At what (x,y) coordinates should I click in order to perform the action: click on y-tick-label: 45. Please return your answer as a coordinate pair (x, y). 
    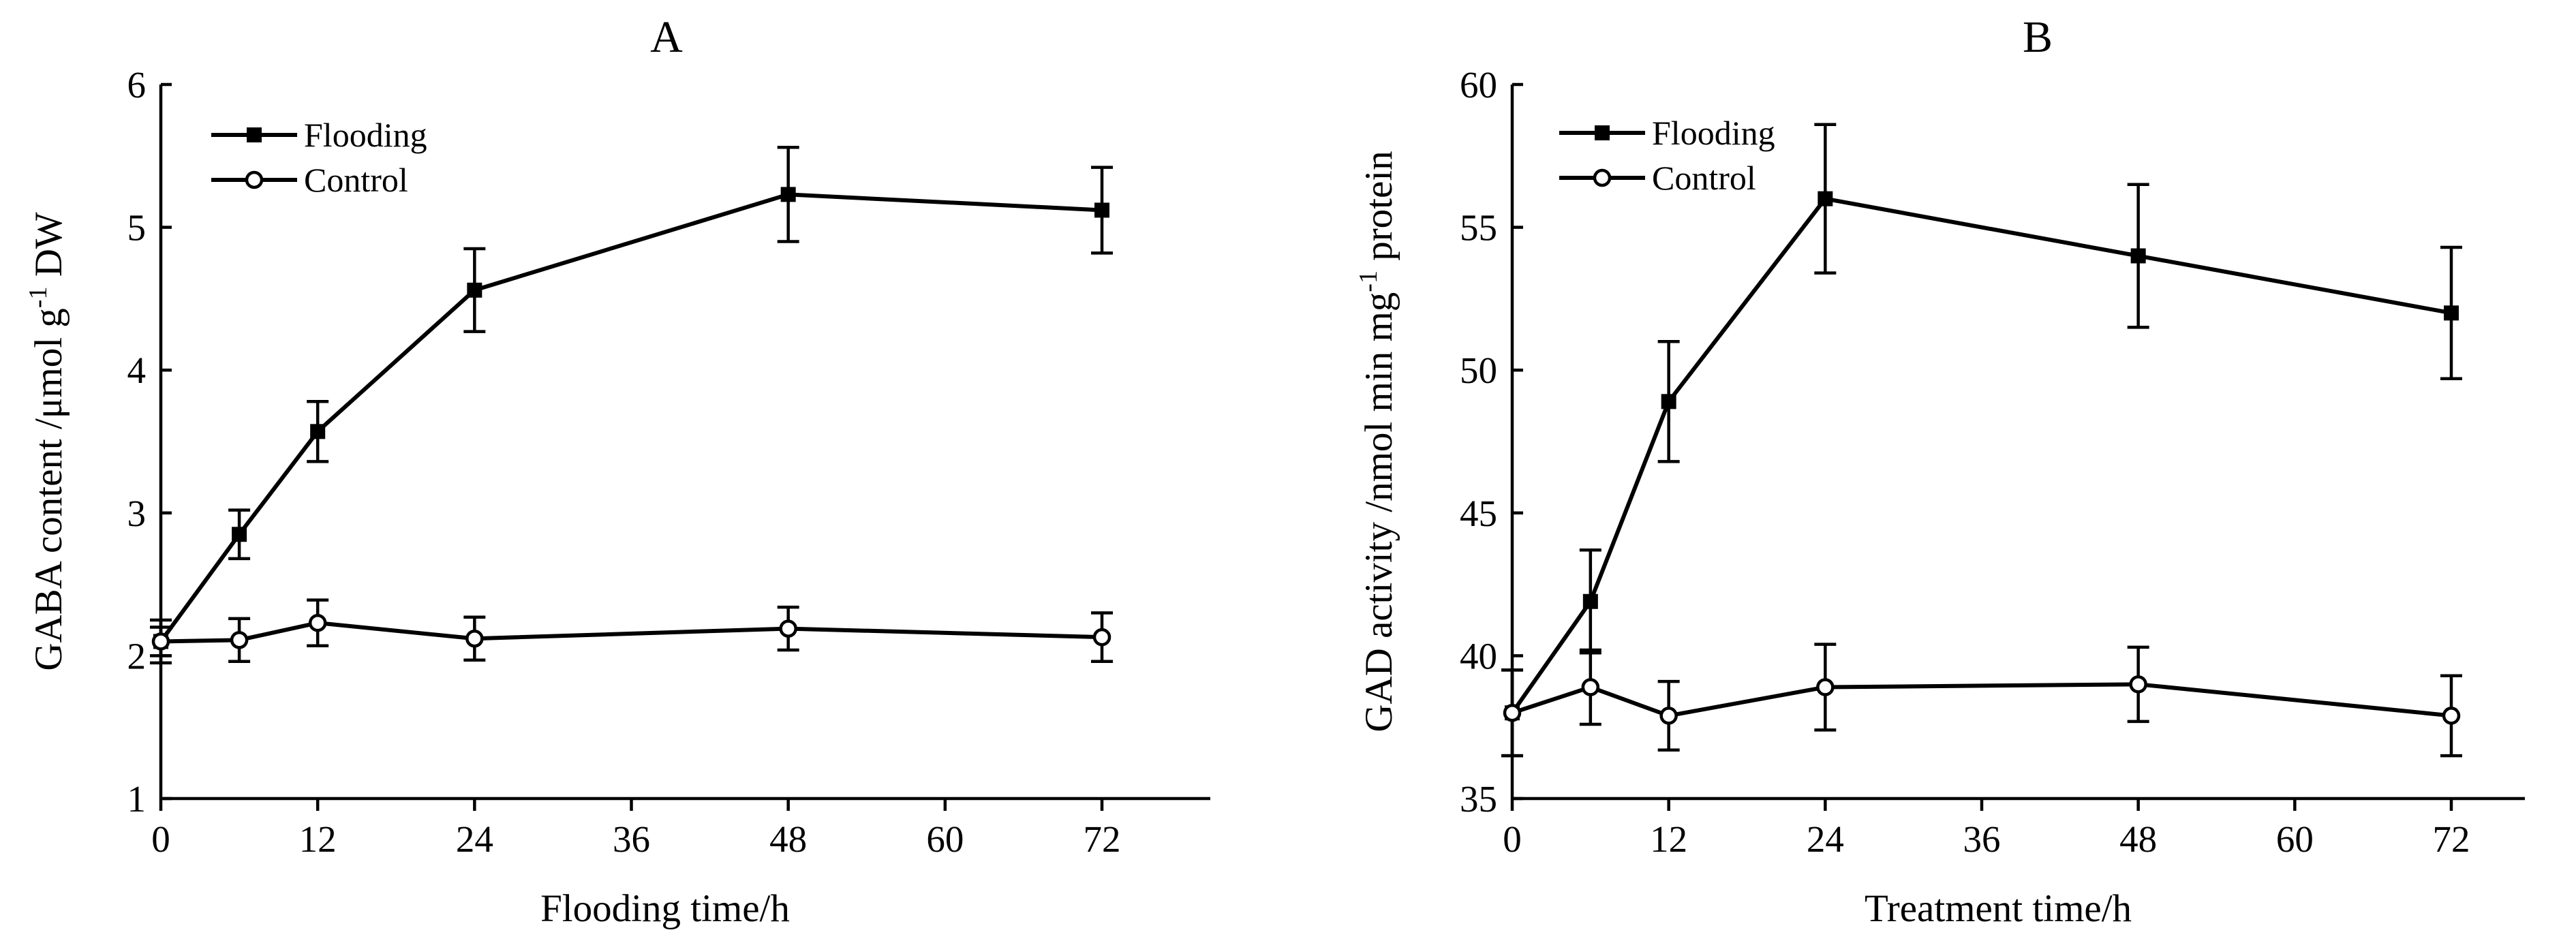
    Looking at the image, I should click on (1478, 513).